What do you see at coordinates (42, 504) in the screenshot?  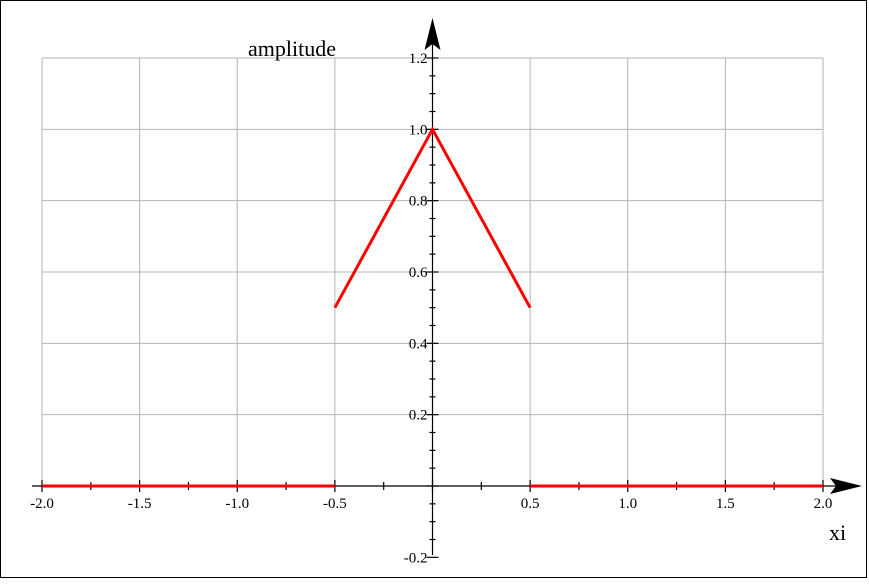 I see `x-tick-label: -2.0` at bounding box center [42, 504].